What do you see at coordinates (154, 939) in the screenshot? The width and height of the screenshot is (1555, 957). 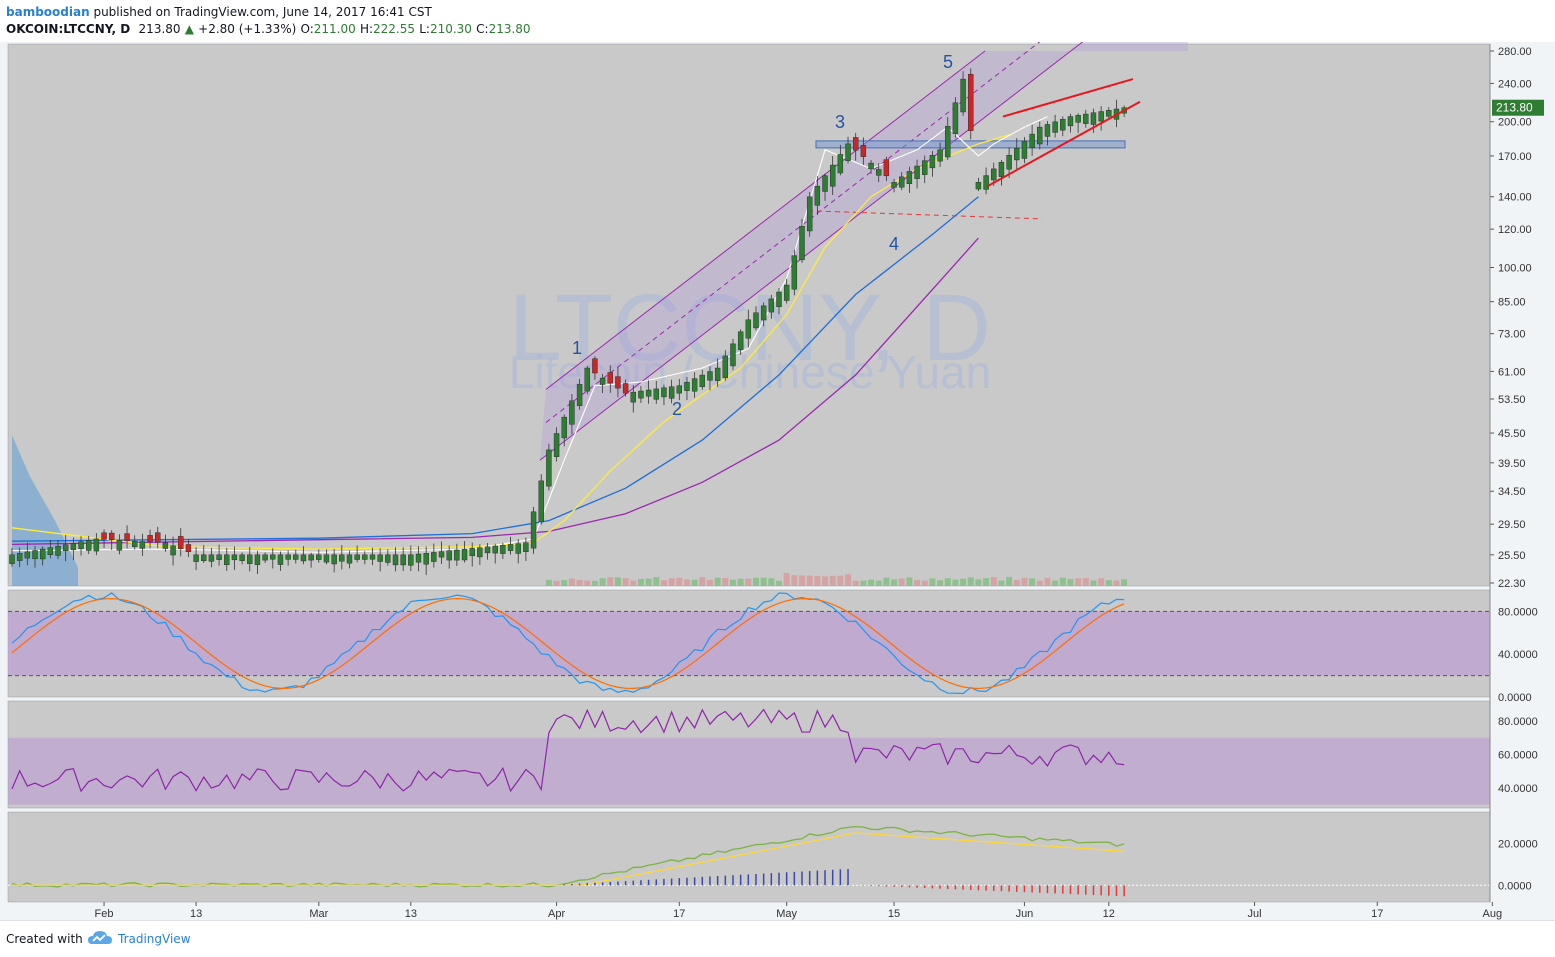 I see `tradingview-brand-link: TradingView` at bounding box center [154, 939].